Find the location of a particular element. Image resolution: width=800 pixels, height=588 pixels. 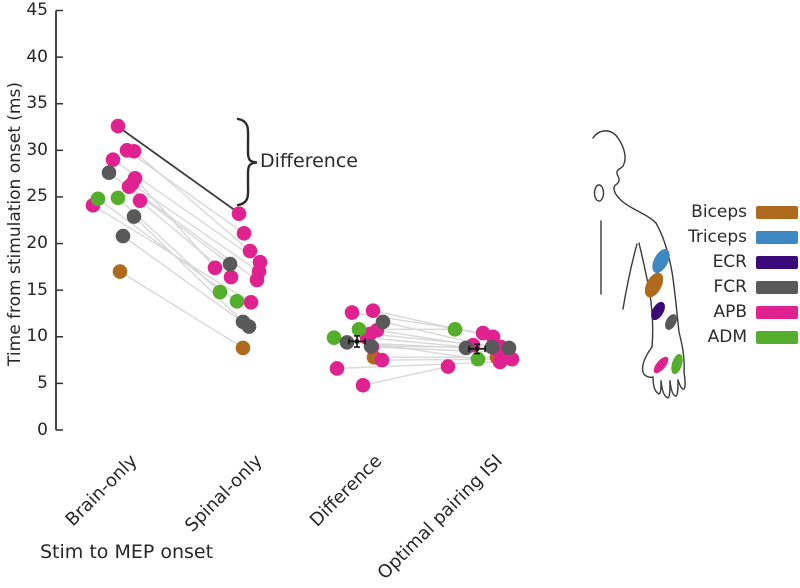

legend-row-ecr: ECR is located at coordinates (755, 262).